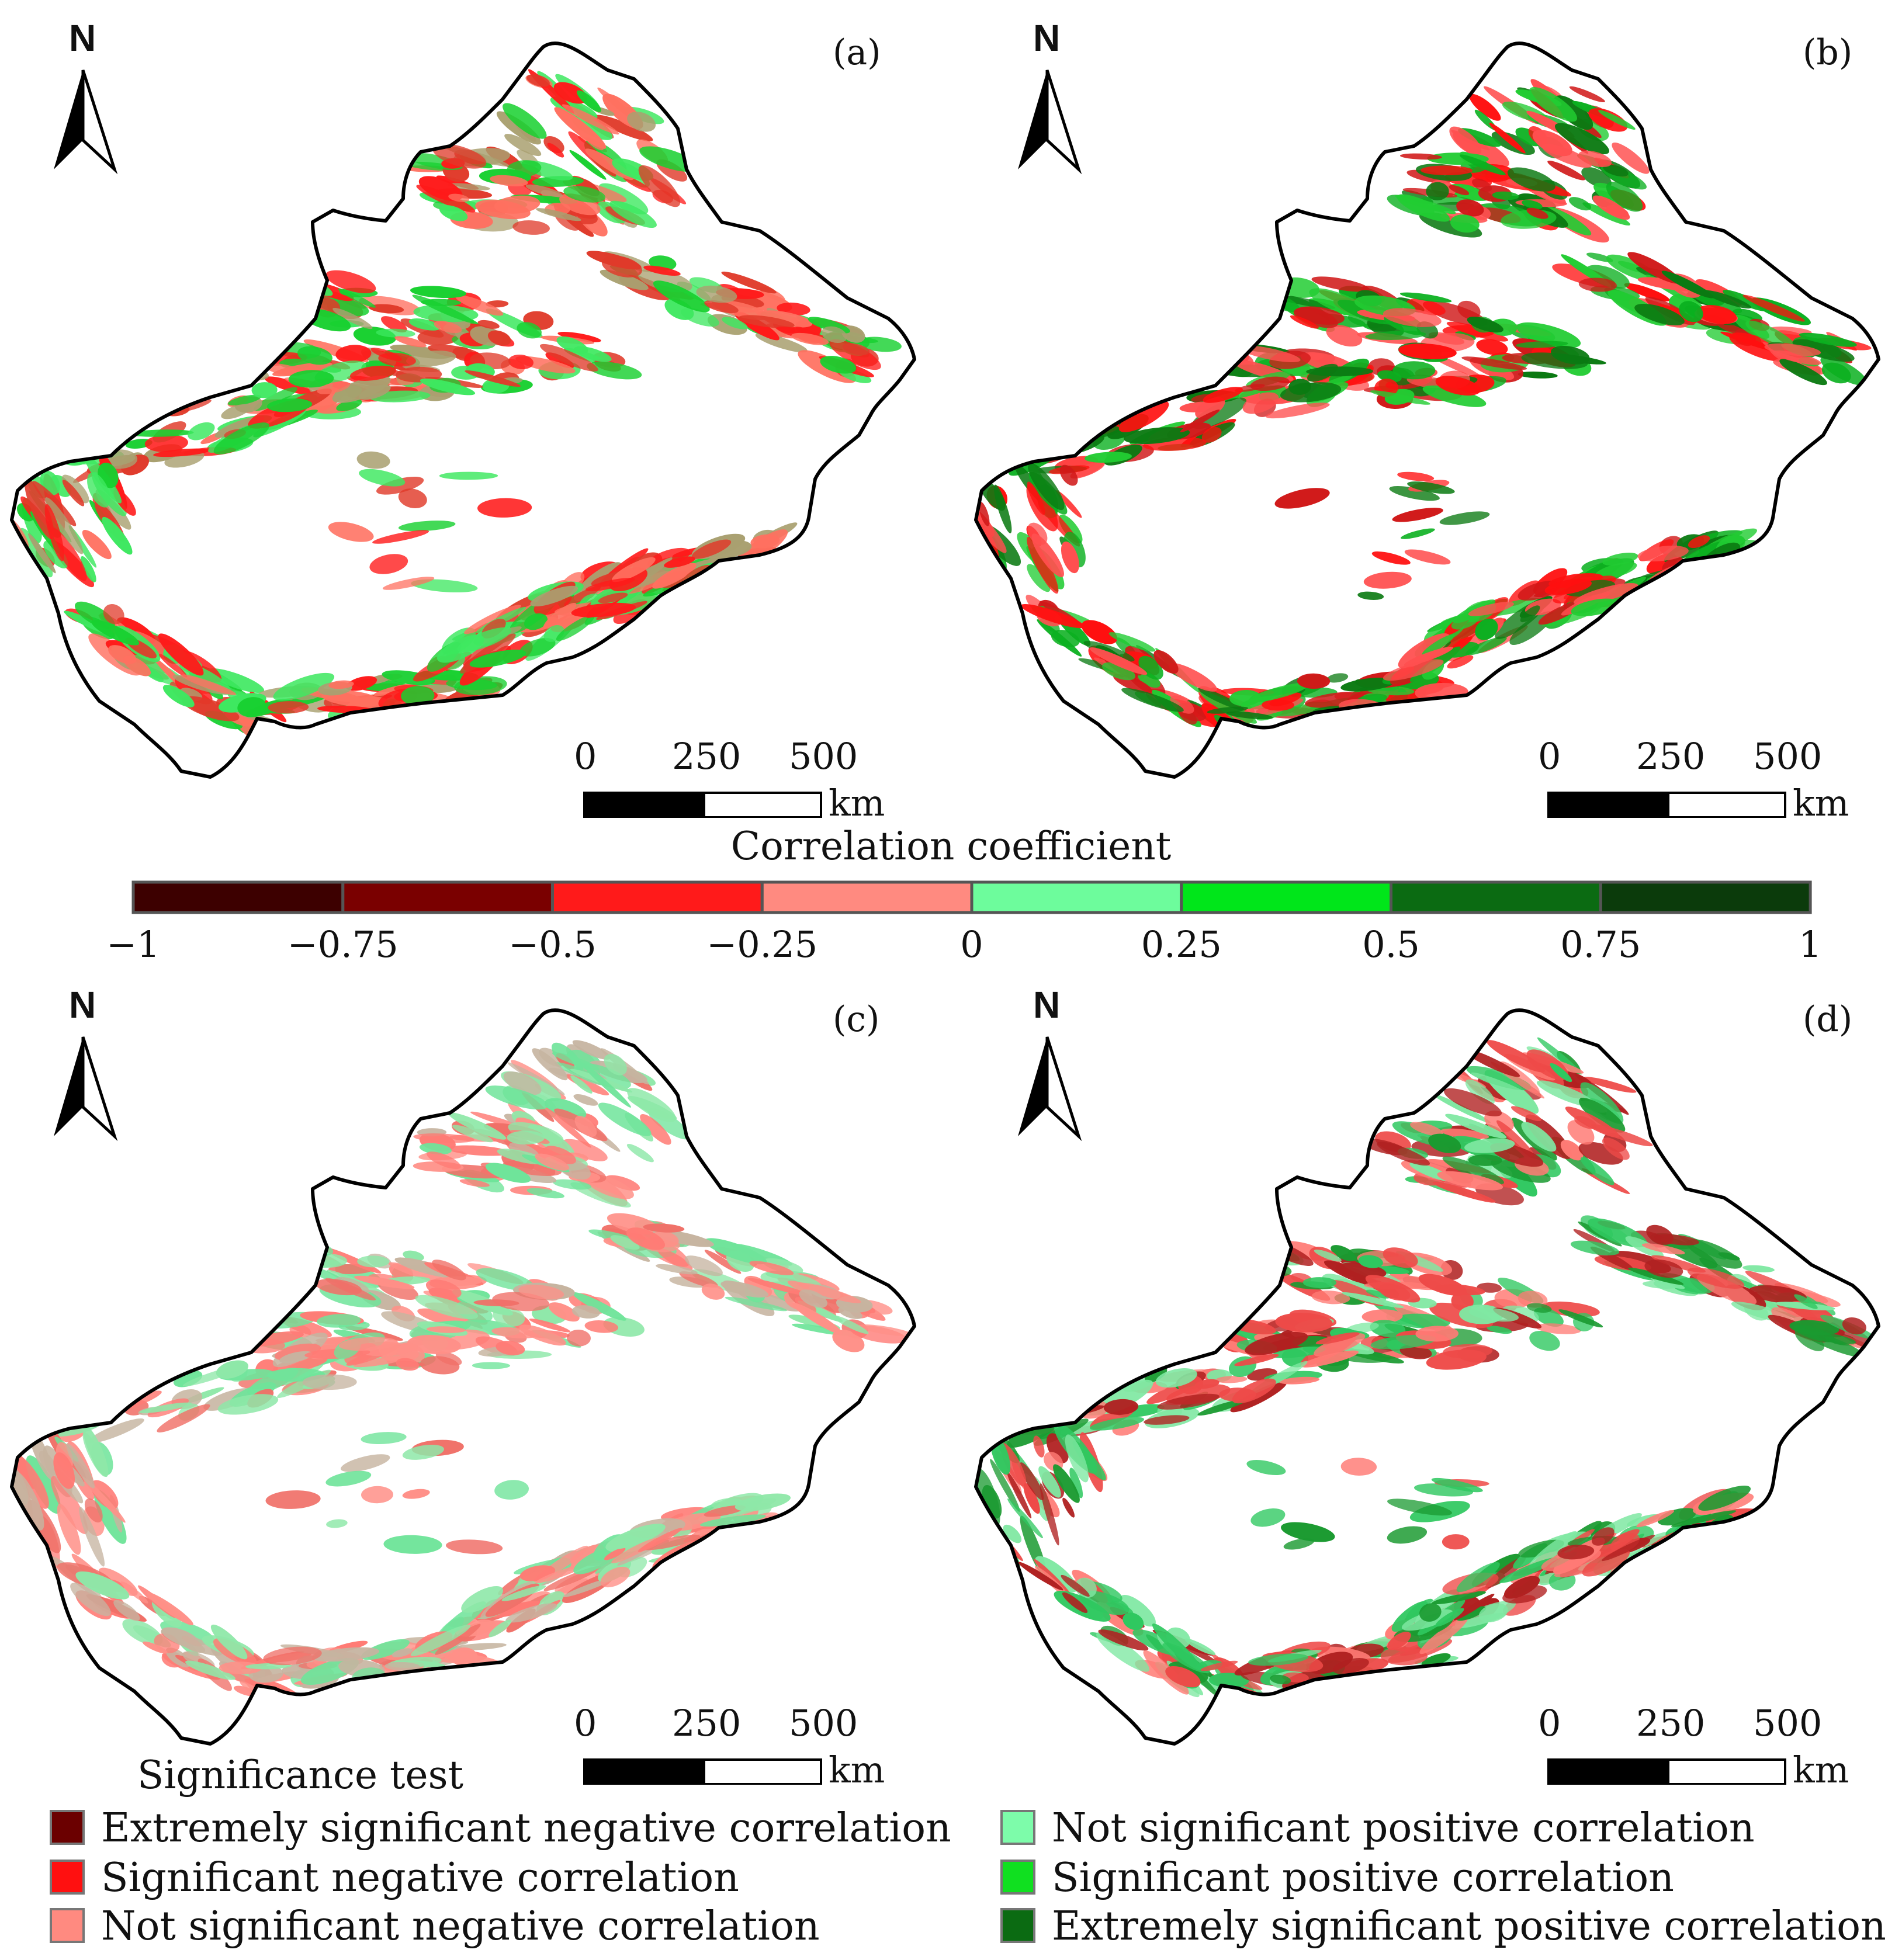 The width and height of the screenshot is (1902, 1960). Describe the element at coordinates (394, 1878) in the screenshot. I see `legend-item-significant-negative: Significant negative correlation` at that location.